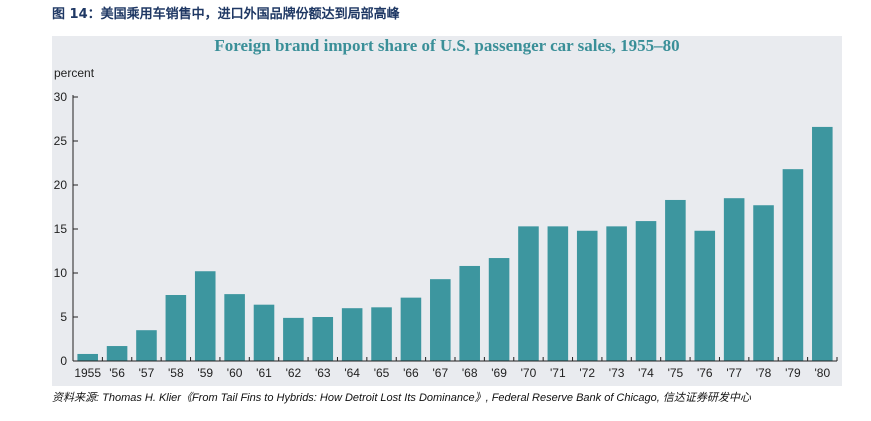 This screenshot has width=871, height=421. Describe the element at coordinates (61, 97) in the screenshot. I see `y-tick-label: 30` at that location.